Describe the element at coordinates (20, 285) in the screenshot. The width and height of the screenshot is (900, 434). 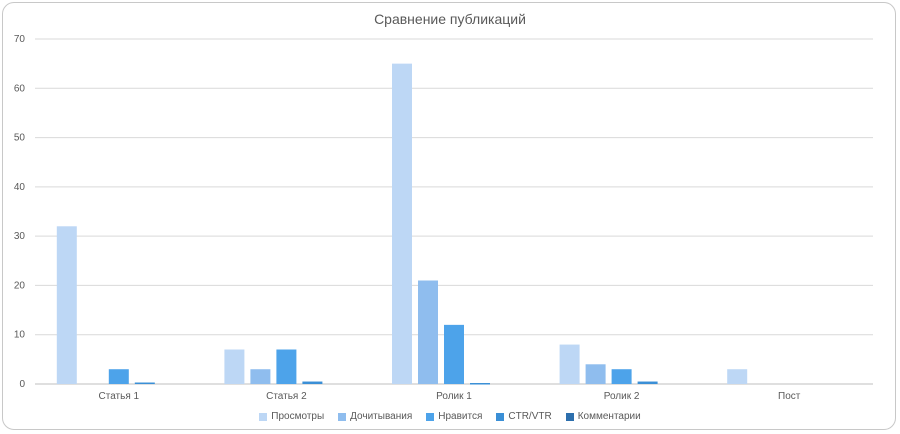
I see `y-tick-label: 20` at that location.